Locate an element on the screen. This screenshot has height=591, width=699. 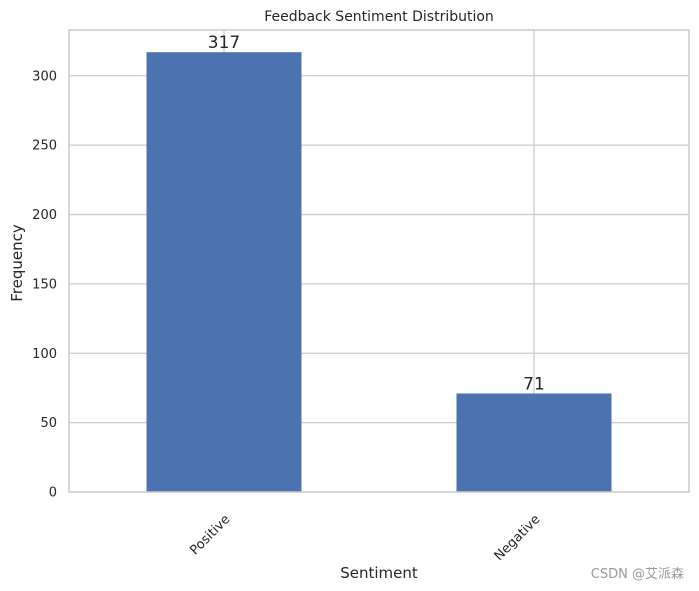
y-tick-label: 150 is located at coordinates (44, 284).